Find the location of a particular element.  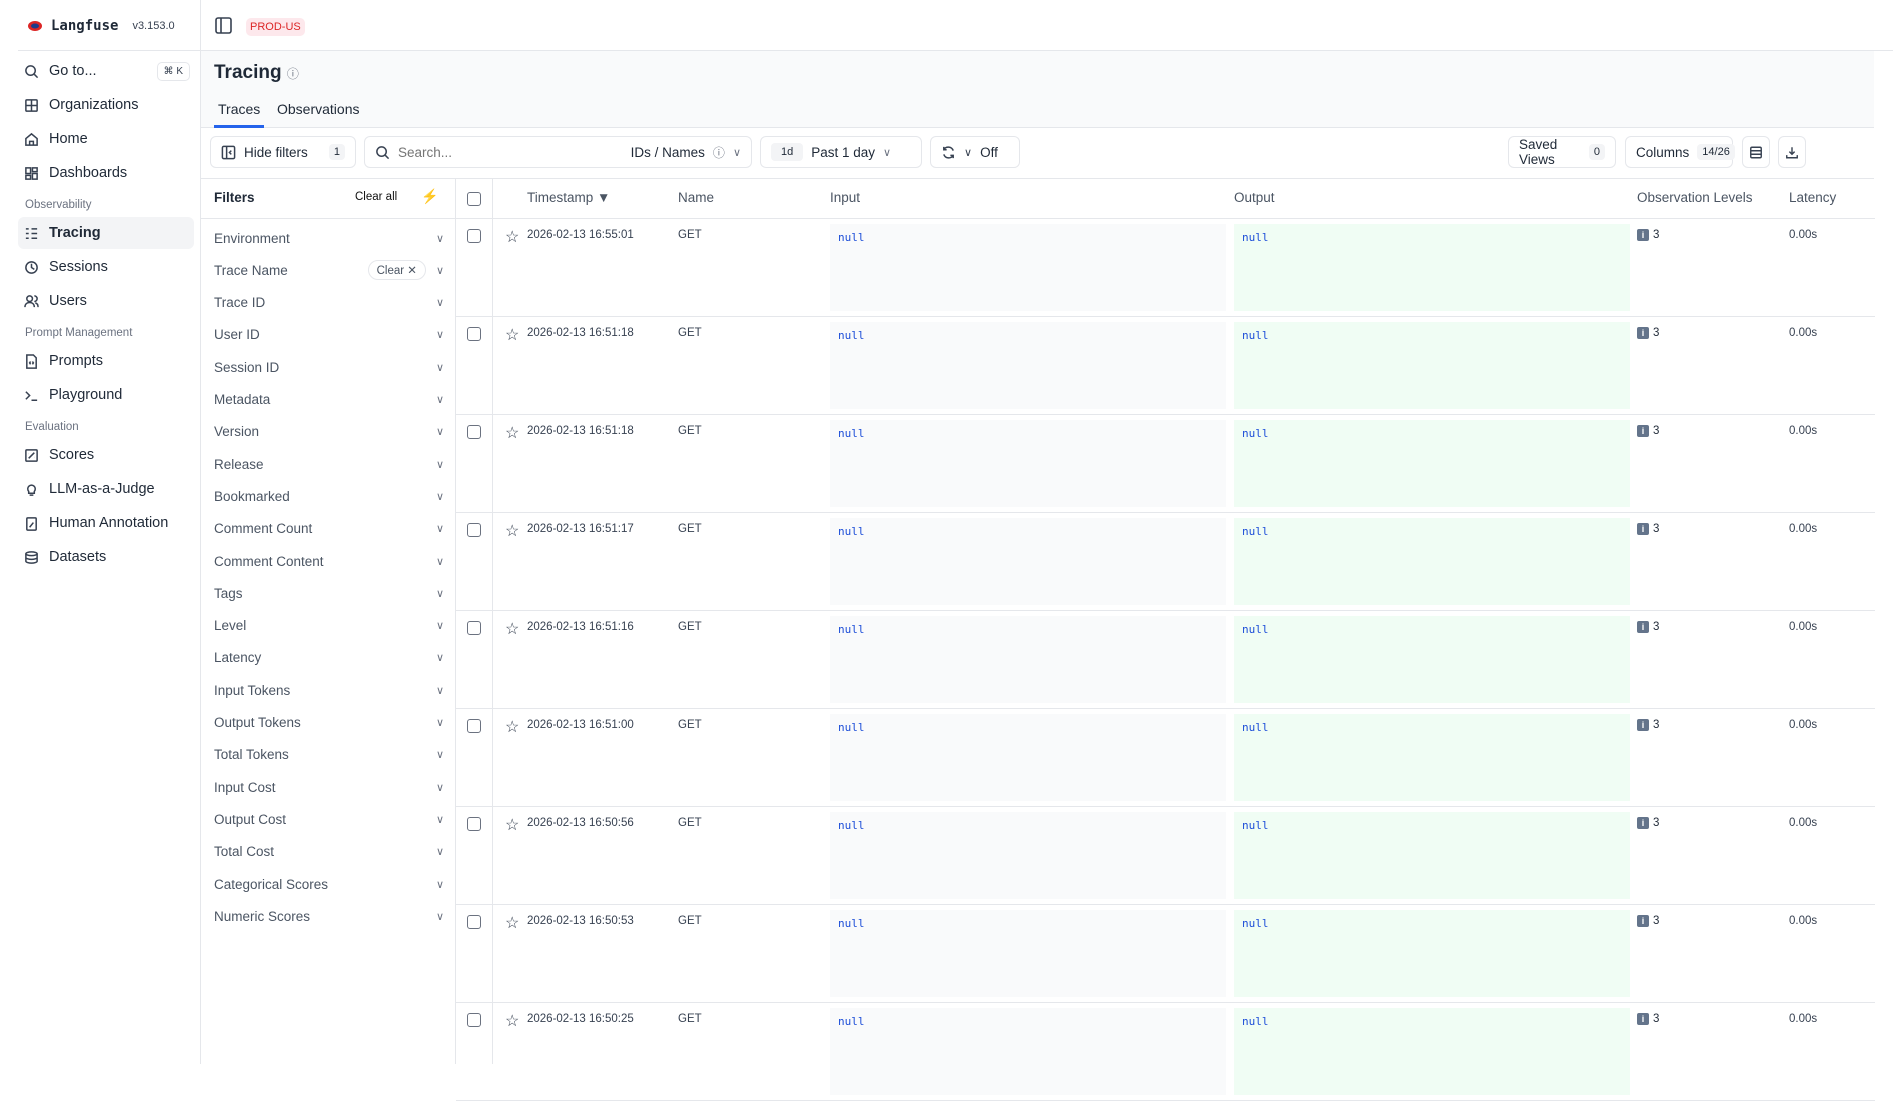

sidebar-item-datasets: Datasets is located at coordinates (106, 557).